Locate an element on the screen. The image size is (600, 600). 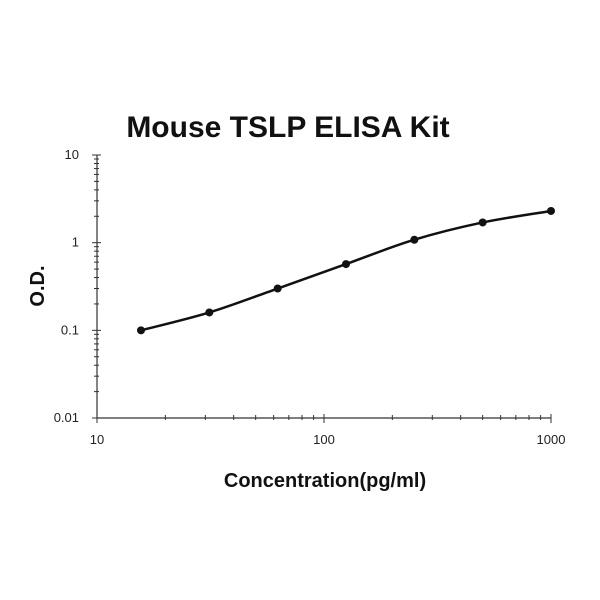
x-tick-label: 1000 is located at coordinates (551, 439).